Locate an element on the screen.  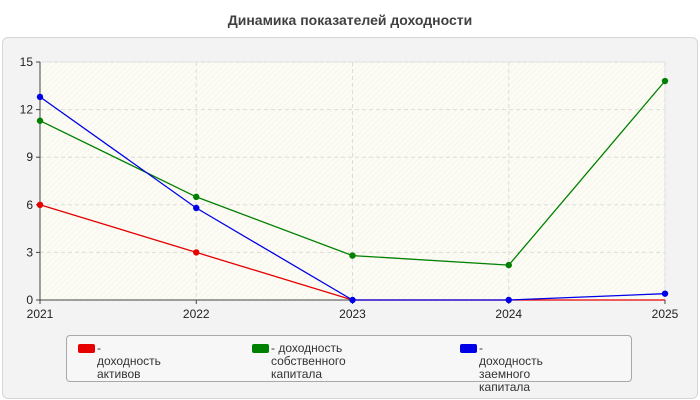
chart-title: Динамика показателей доходности is located at coordinates (350, 20).